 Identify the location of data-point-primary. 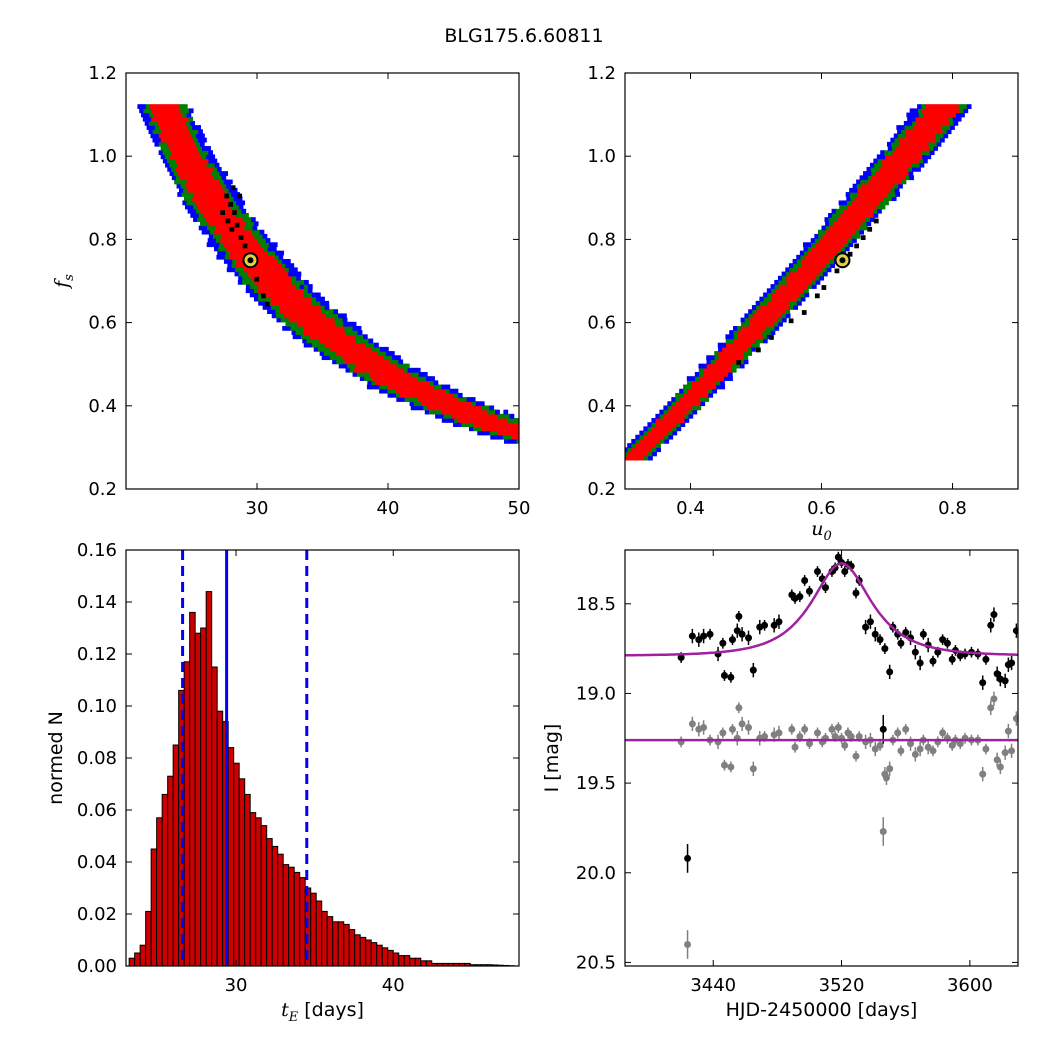
(938, 652).